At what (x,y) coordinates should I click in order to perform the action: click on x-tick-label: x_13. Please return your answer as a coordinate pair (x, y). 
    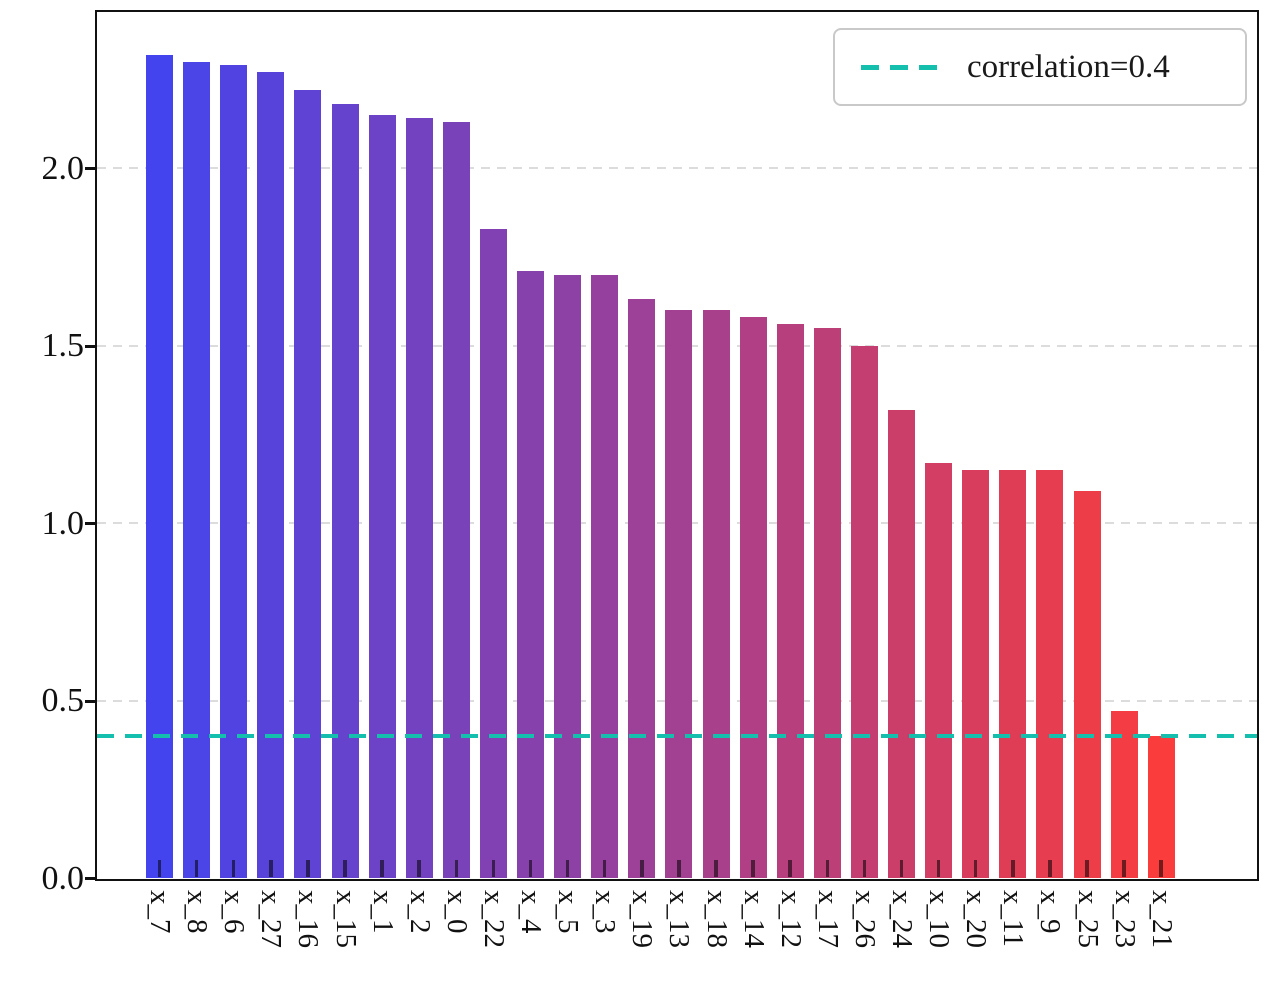
    Looking at the image, I should click on (679, 919).